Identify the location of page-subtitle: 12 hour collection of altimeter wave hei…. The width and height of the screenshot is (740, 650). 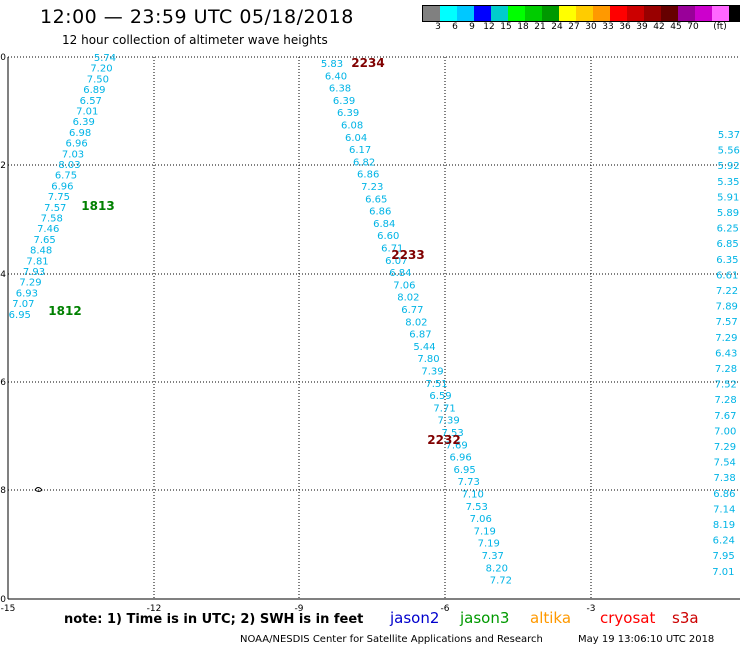
(195, 40).